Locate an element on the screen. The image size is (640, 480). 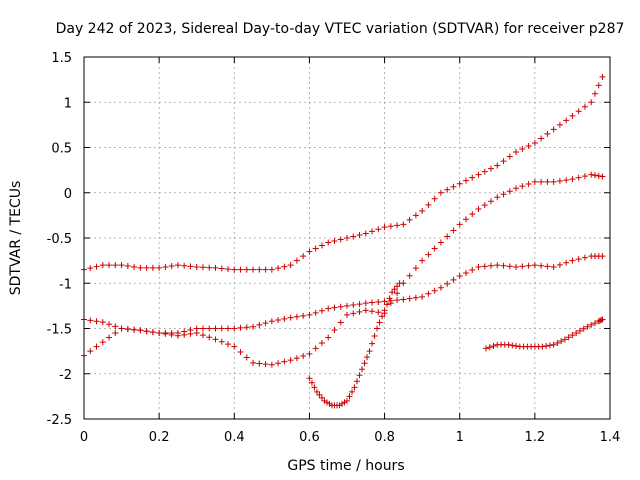
y-tick-label: 0 is located at coordinates (68, 194).